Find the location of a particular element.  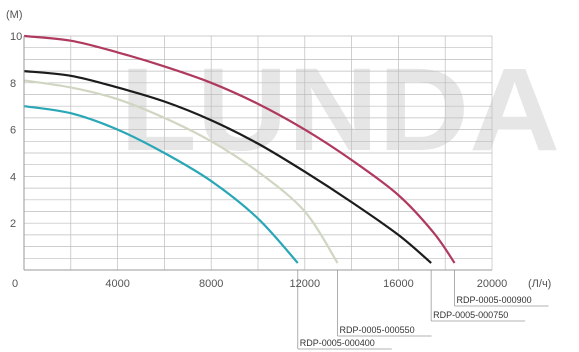

y-tick-label: 10 is located at coordinates (16, 37).